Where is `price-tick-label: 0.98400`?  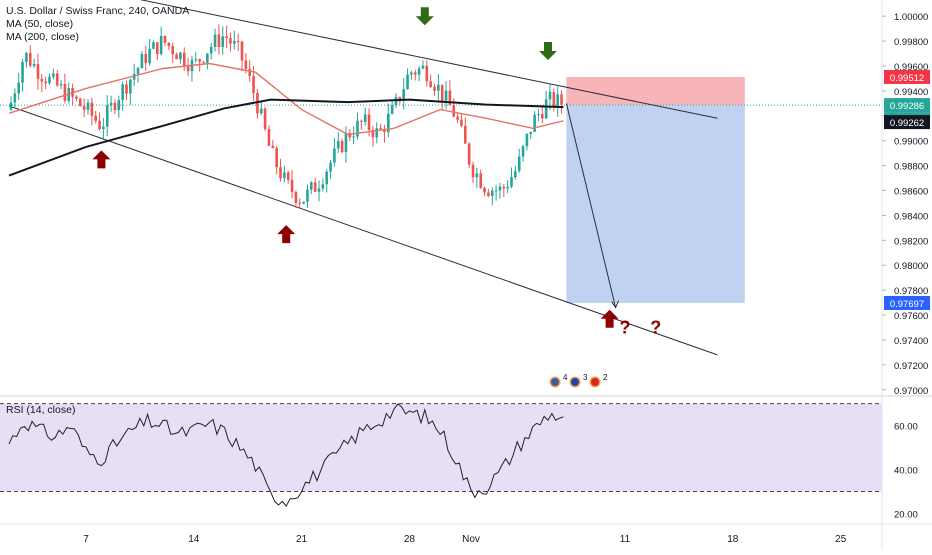
price-tick-label: 0.98400 is located at coordinates (911, 216).